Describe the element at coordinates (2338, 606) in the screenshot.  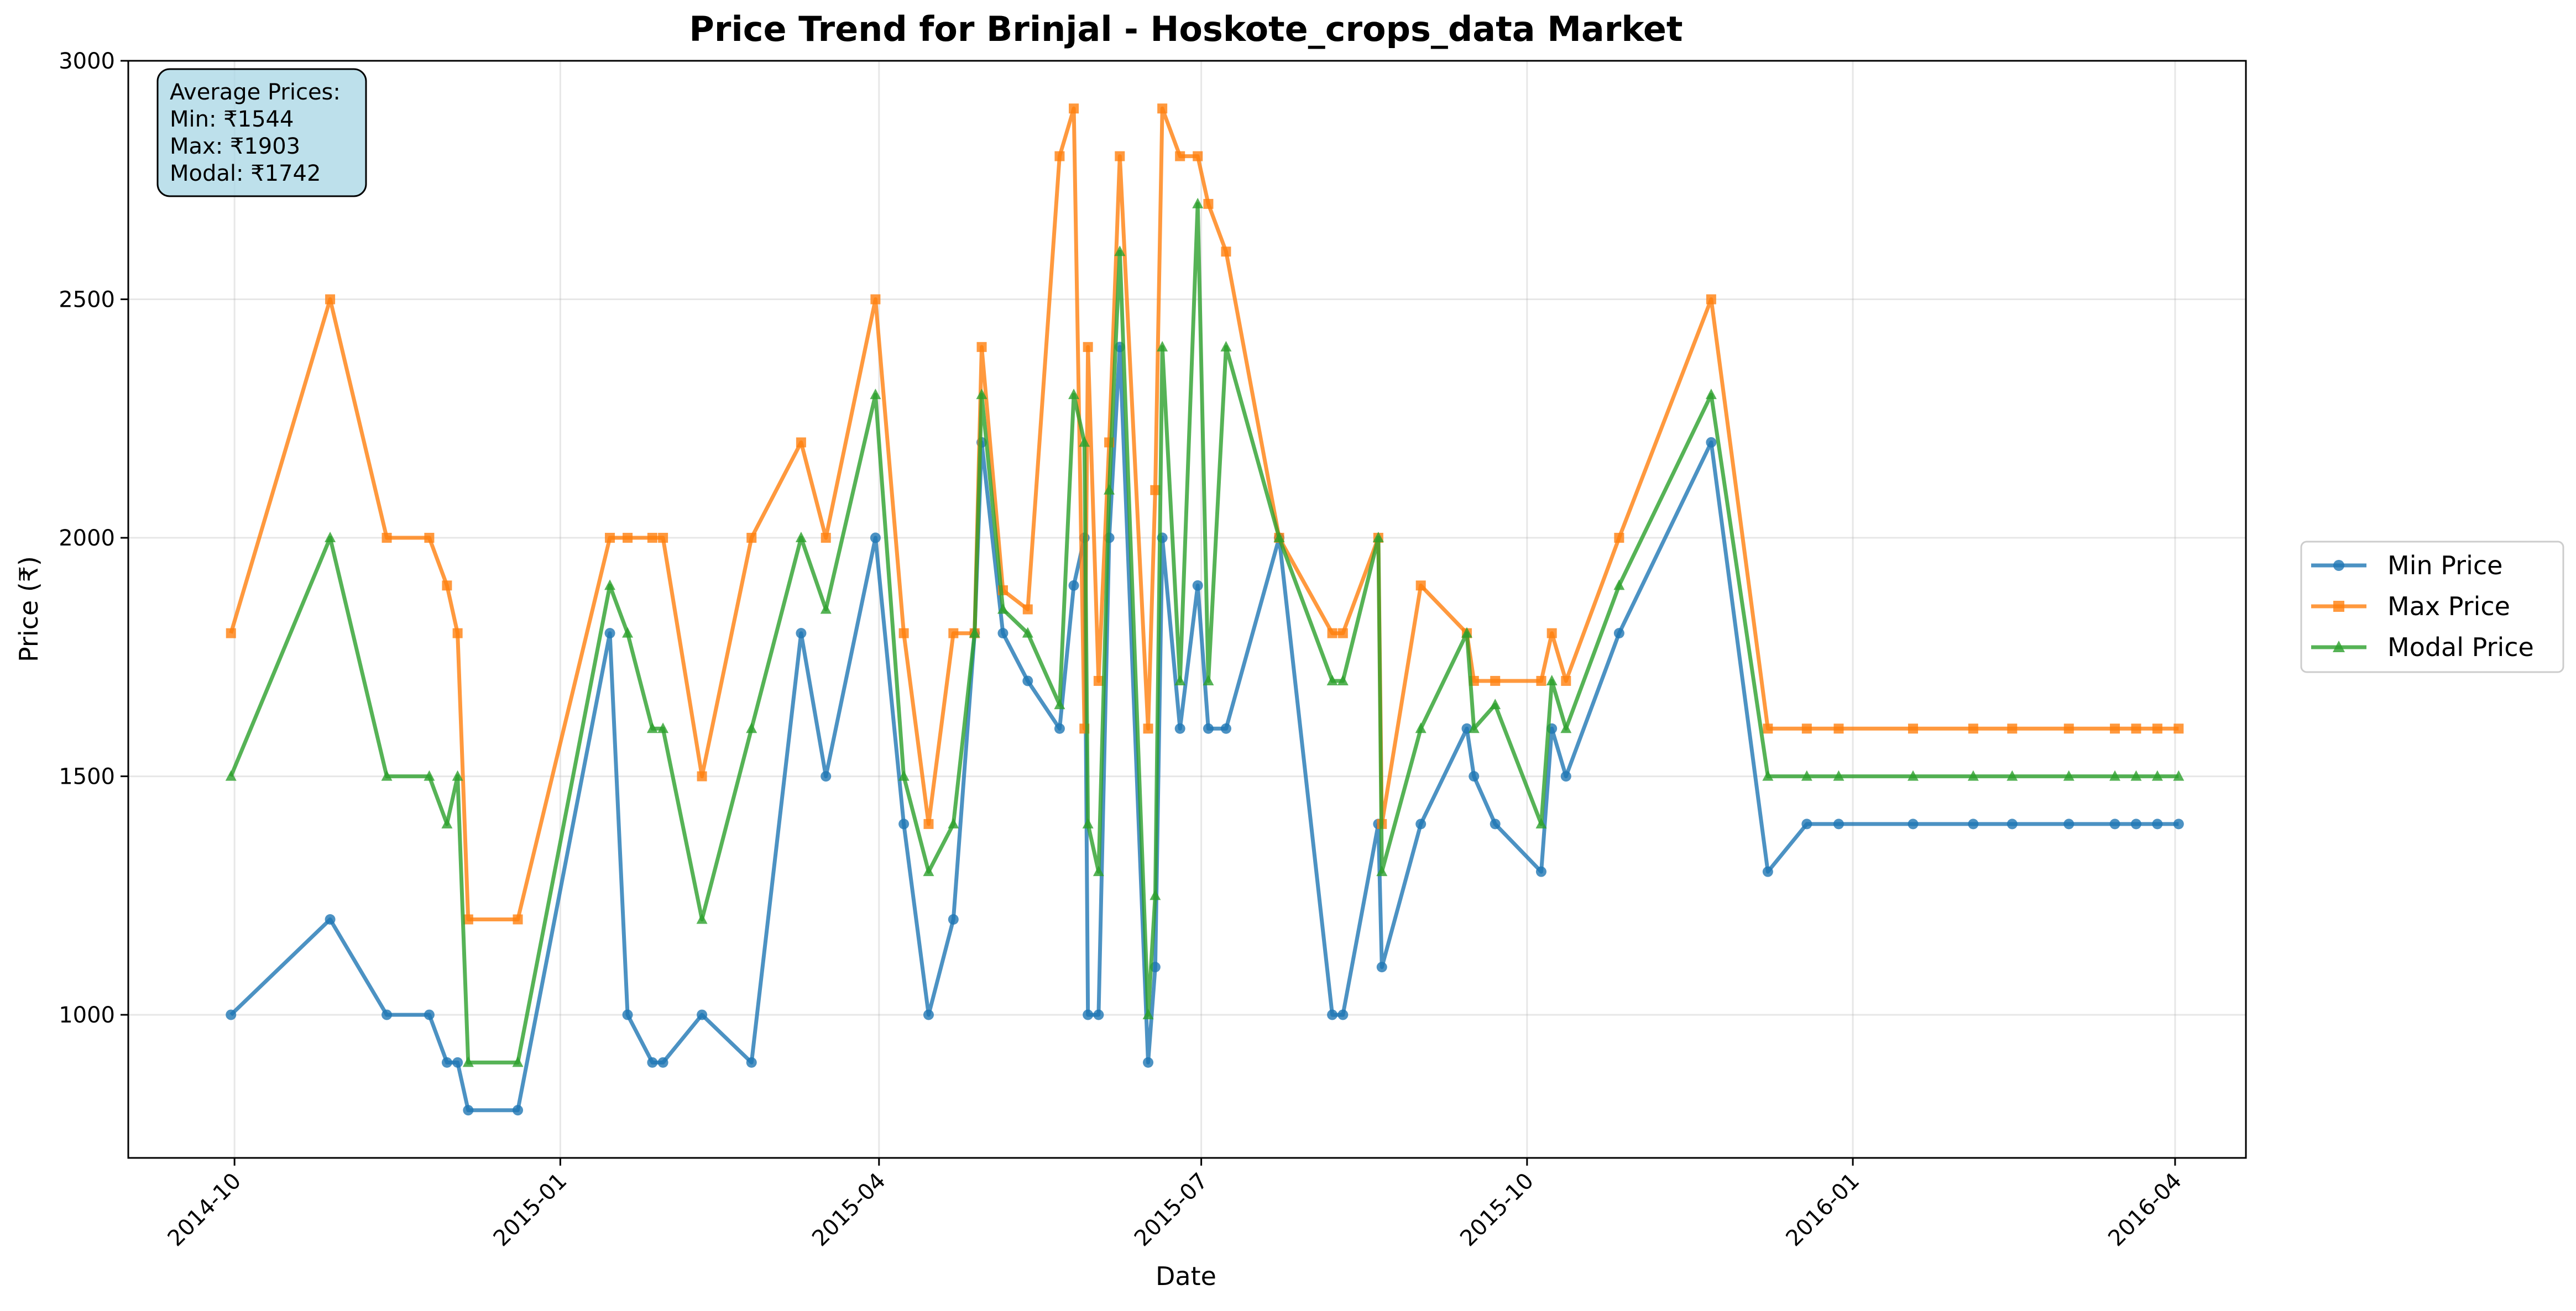
I see `legend-marker-max-price` at that location.